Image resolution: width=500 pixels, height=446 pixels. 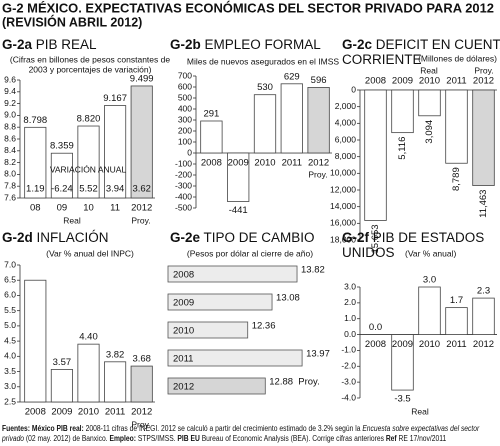 I want to click on y-tick-label: 8.6, so click(x=10, y=138).